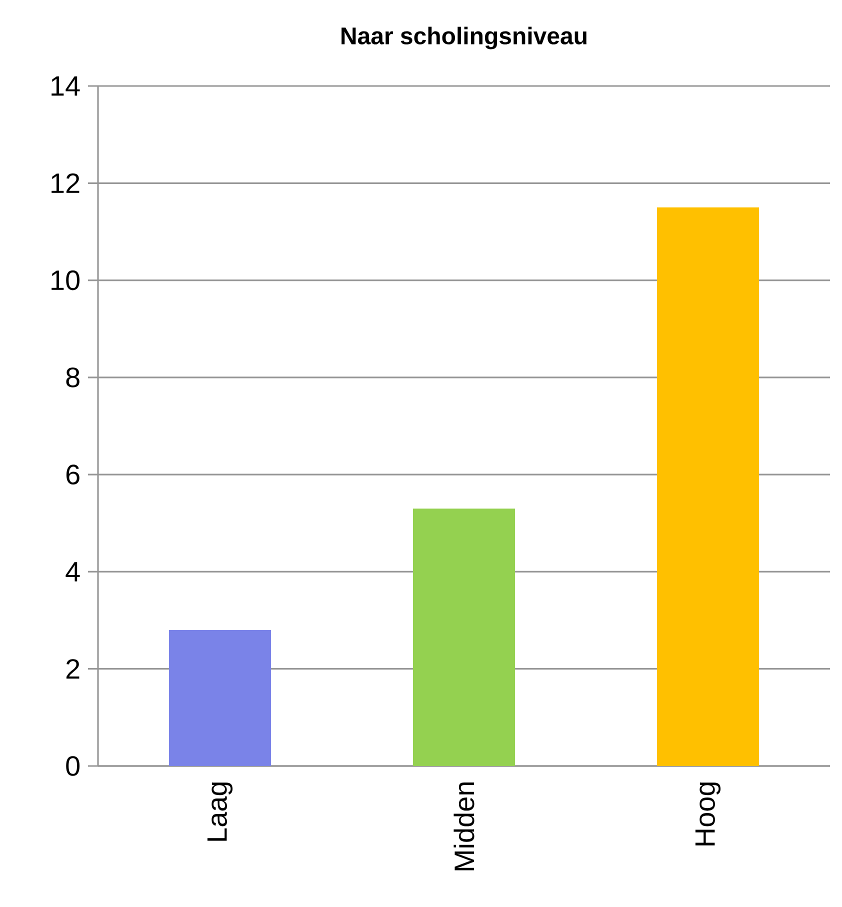 Image resolution: width=842 pixels, height=907 pixels. What do you see at coordinates (73, 474) in the screenshot?
I see `y-tick-label: 6` at bounding box center [73, 474].